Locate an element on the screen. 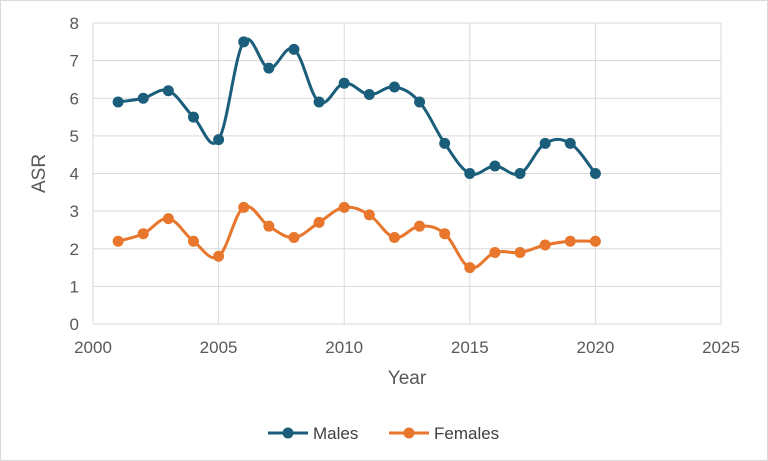 The width and height of the screenshot is (768, 461). x-tick-label: 2025 is located at coordinates (721, 347).